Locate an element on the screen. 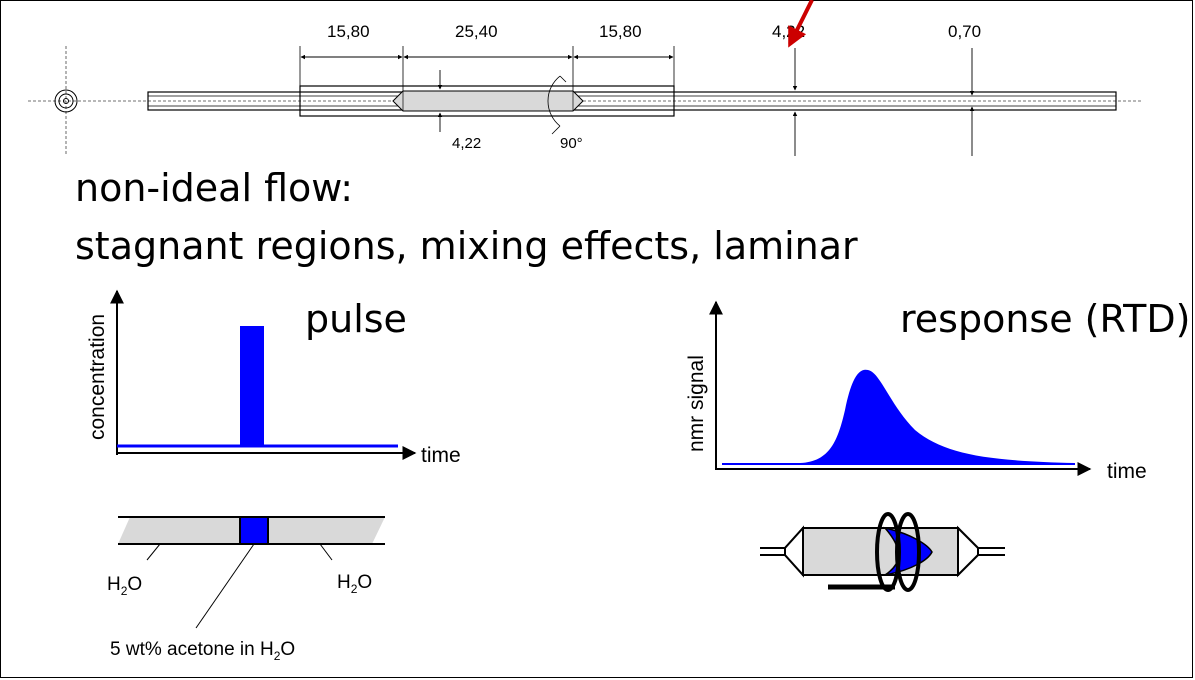  crosshair-icon is located at coordinates (66, 101).